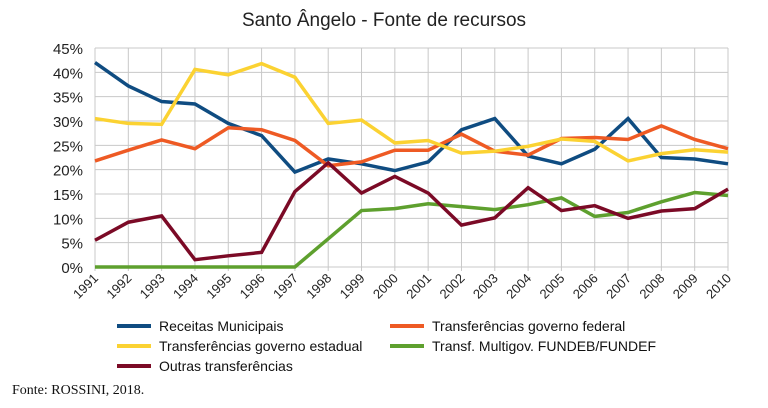 This screenshot has height=408, width=768. Describe the element at coordinates (252, 286) in the screenshot. I see `x-tick-label: 1996` at that location.